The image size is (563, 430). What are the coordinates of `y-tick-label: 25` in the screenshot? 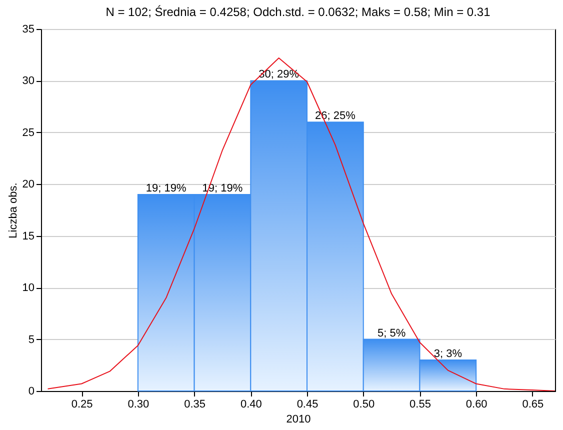 It's located at (28, 132).